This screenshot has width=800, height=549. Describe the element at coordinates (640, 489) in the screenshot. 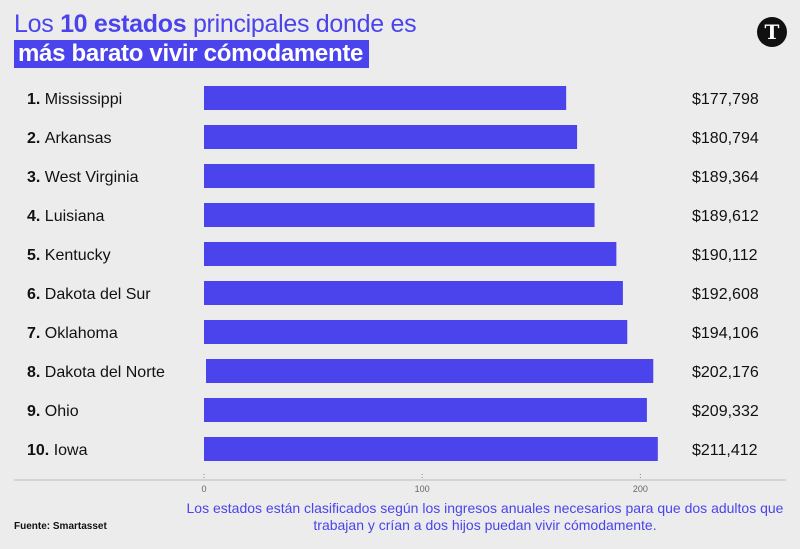

I see `x-tick-label: 200` at that location.